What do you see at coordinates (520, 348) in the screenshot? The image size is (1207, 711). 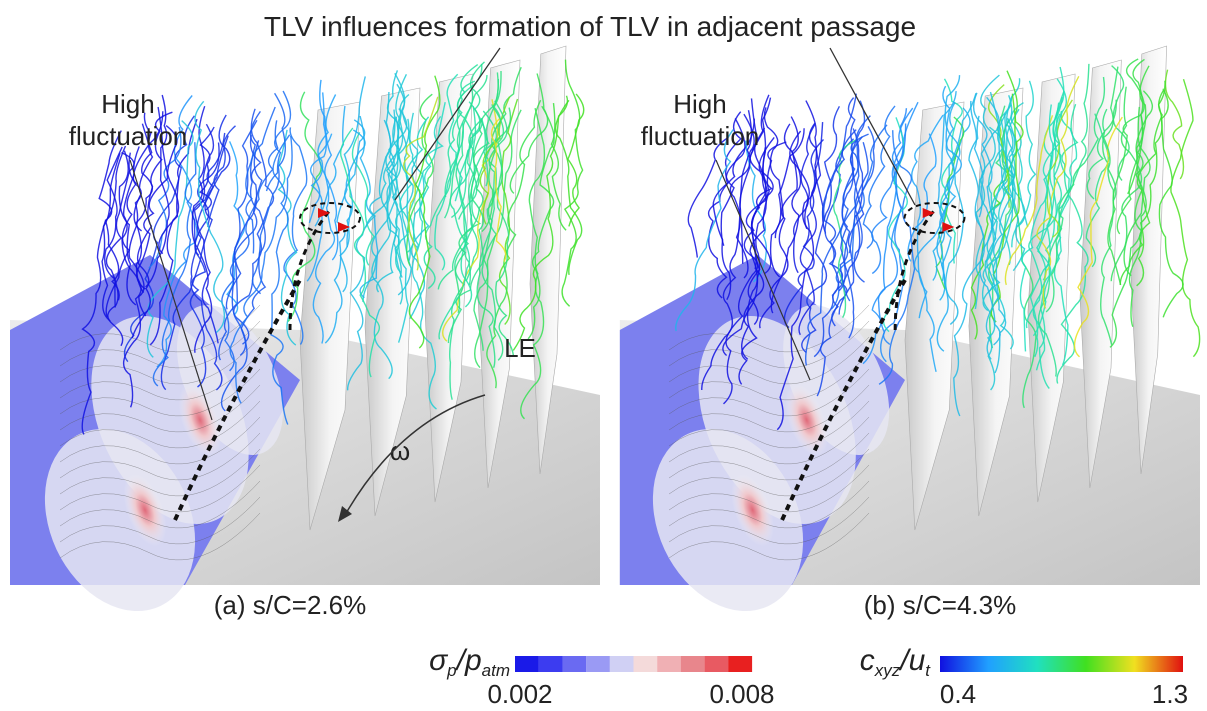 I see `marker-label: LE` at bounding box center [520, 348].